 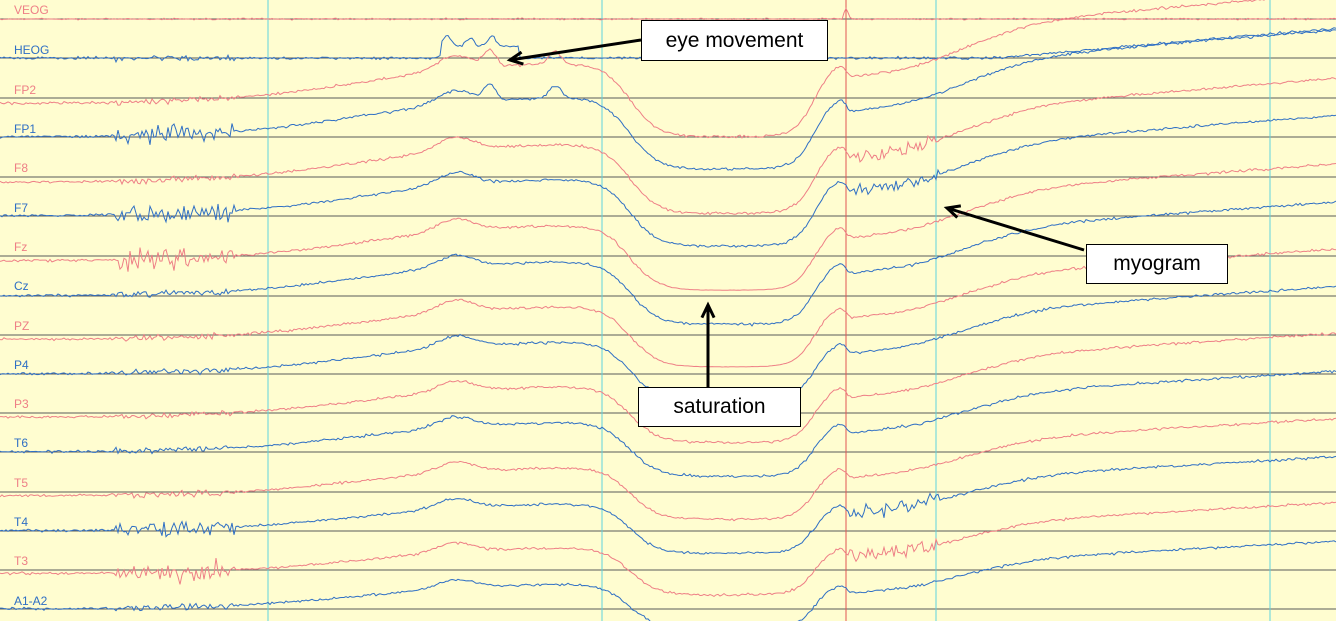 I want to click on channel-label-fp1: FP1, so click(x=25, y=129).